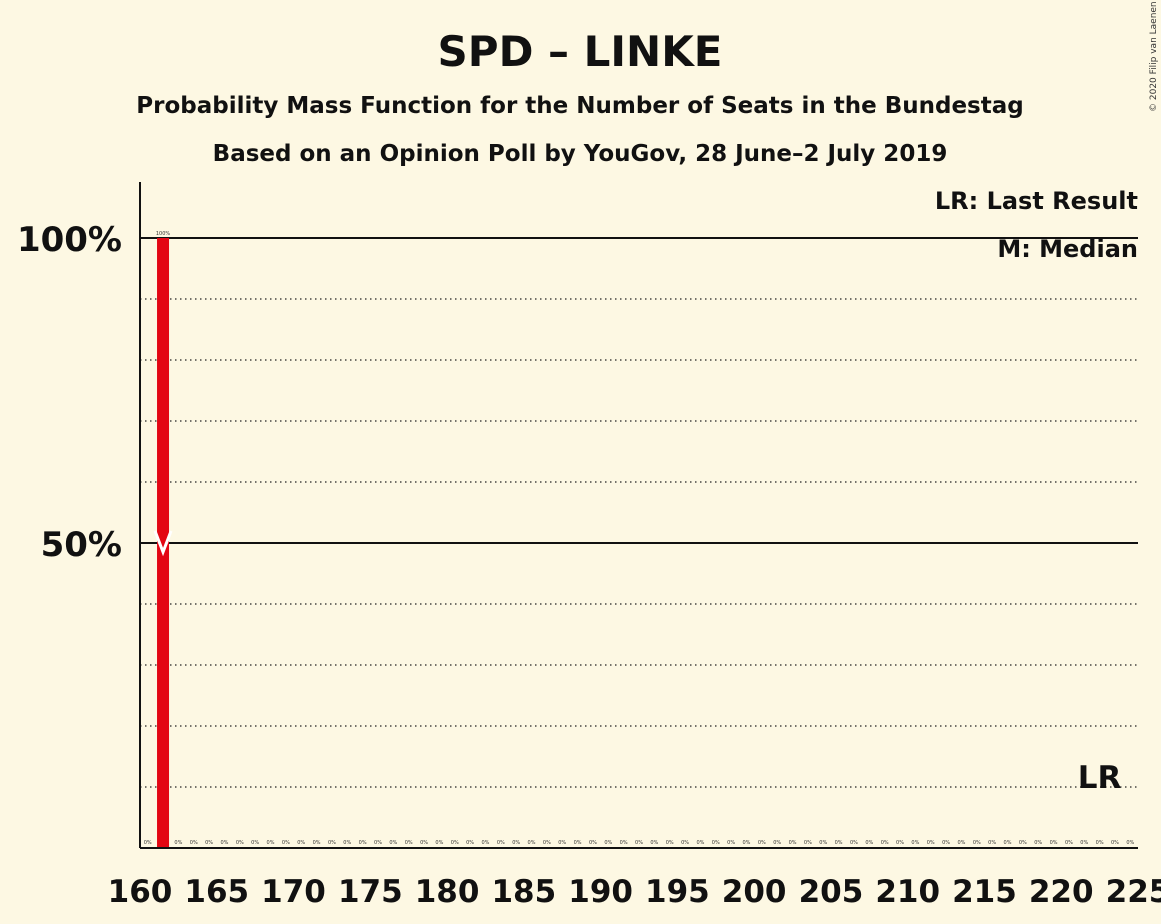  Describe the element at coordinates (1067, 249) in the screenshot. I see `legend-entry: M: Median` at that location.